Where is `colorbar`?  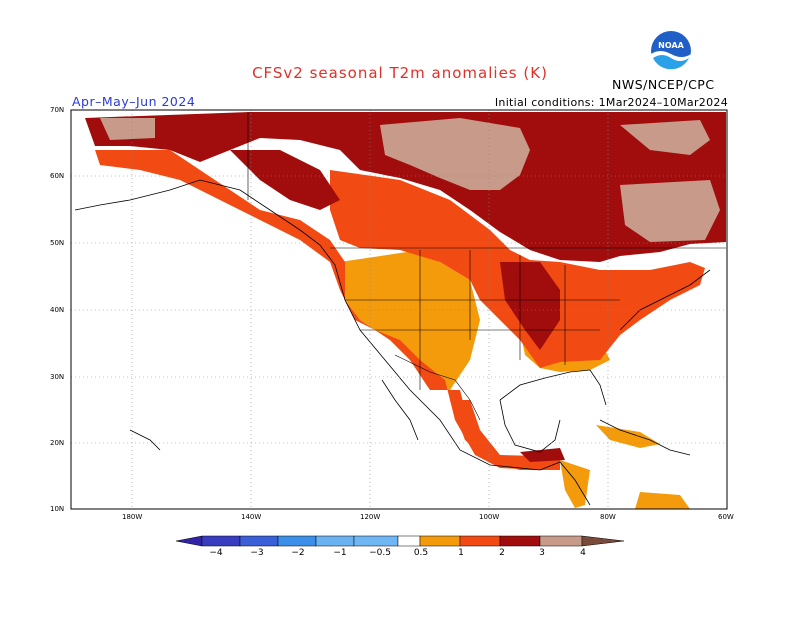
colorbar is located at coordinates (400, 541).